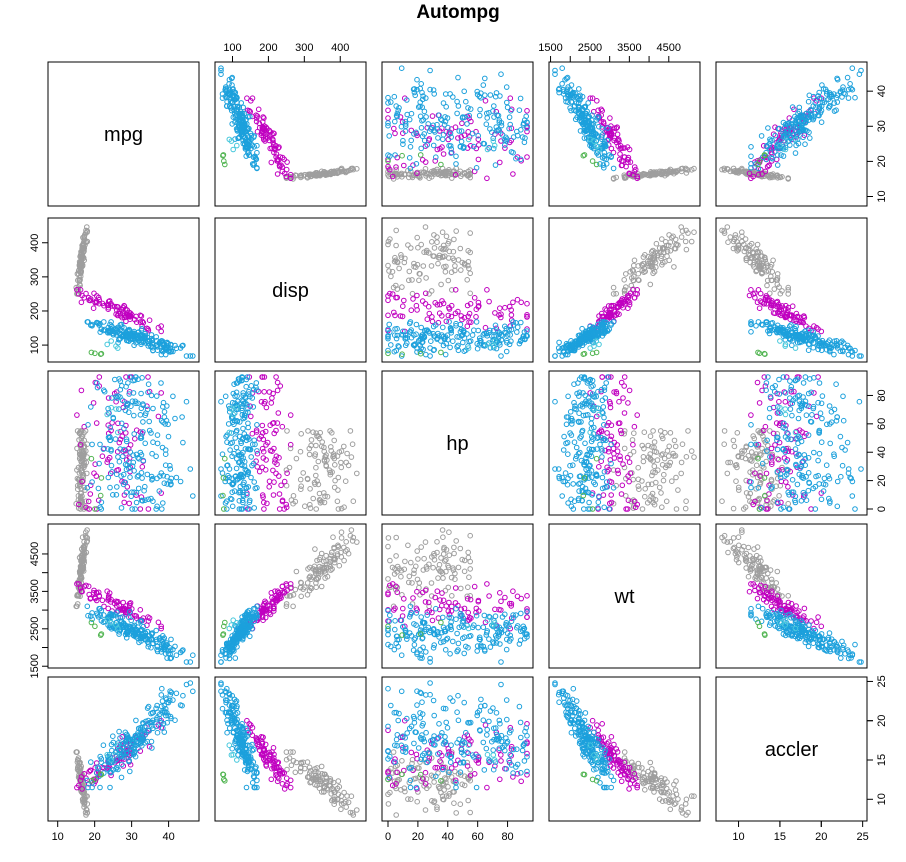 Image resolution: width=906 pixels, height=862 pixels. What do you see at coordinates (290, 291) in the screenshot?
I see `variable-label-disp: disp` at bounding box center [290, 291].